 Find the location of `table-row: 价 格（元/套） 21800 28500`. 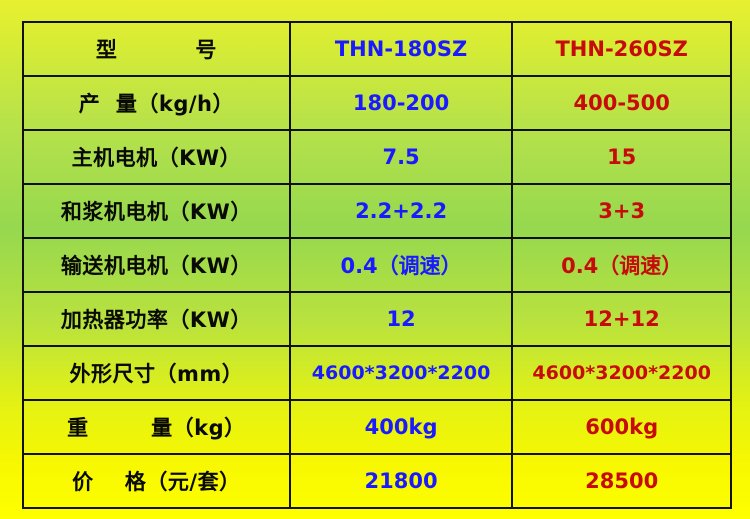

table-row: 价 格（元/套） 21800 28500 is located at coordinates (377, 481).